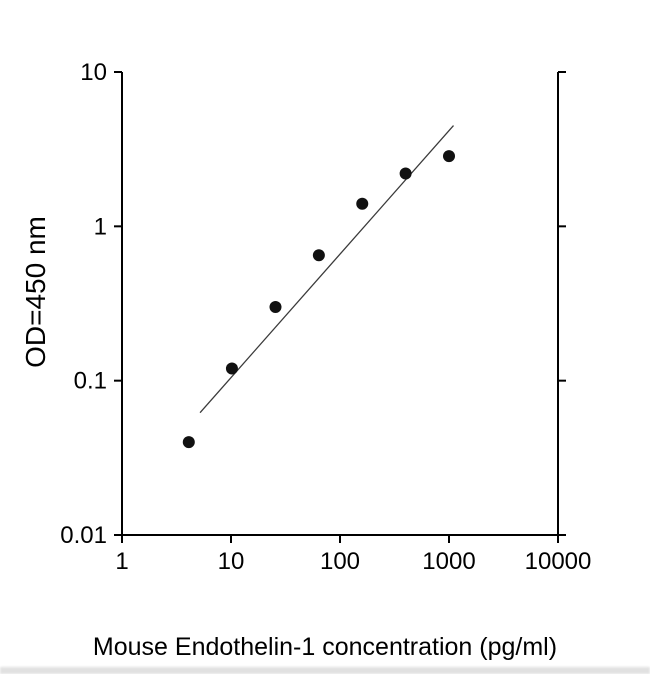 The image size is (650, 674). I want to click on x-axis-caption: Mouse Endothelin-1 concentration (pg/ml), so click(325, 647).